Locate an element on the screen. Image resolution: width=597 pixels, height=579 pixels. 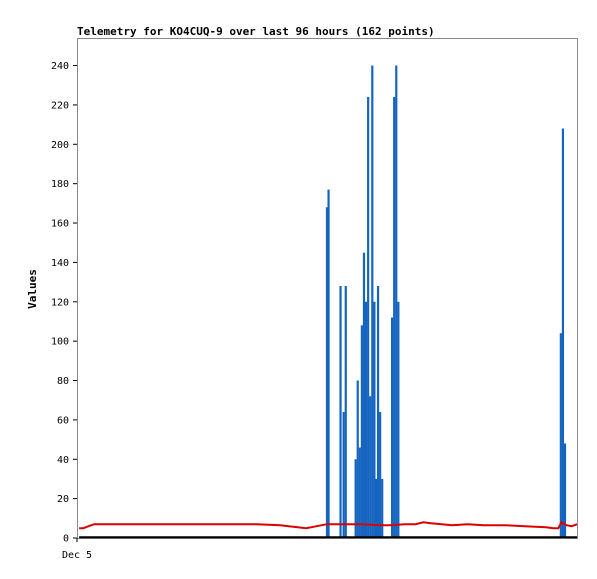
series-1-line is located at coordinates (328, 525).